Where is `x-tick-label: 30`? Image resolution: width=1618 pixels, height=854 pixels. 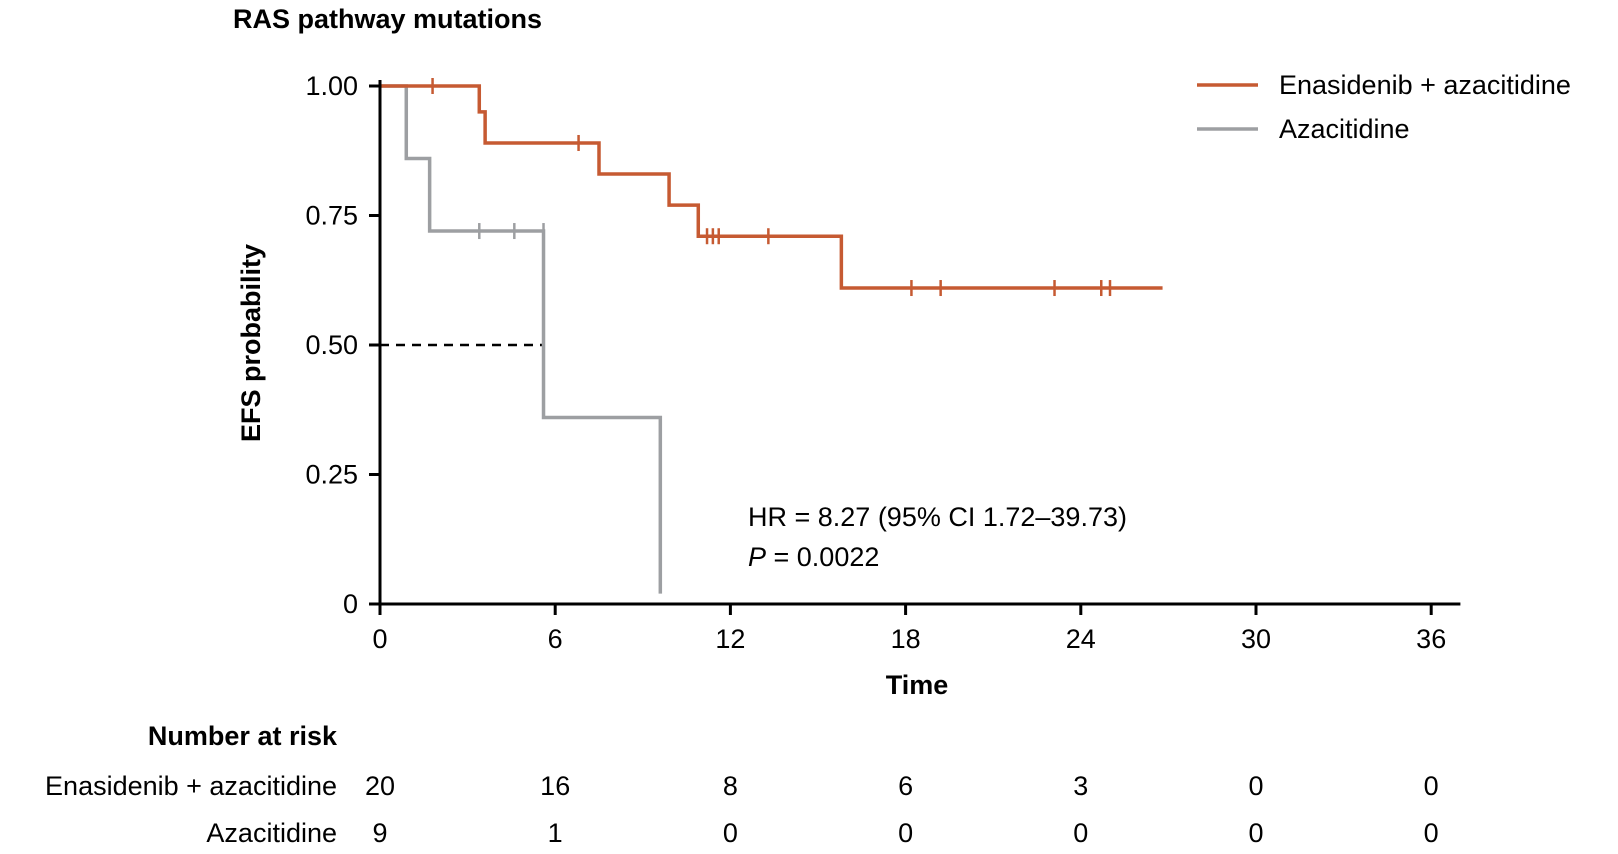 x-tick-label: 30 is located at coordinates (1256, 639).